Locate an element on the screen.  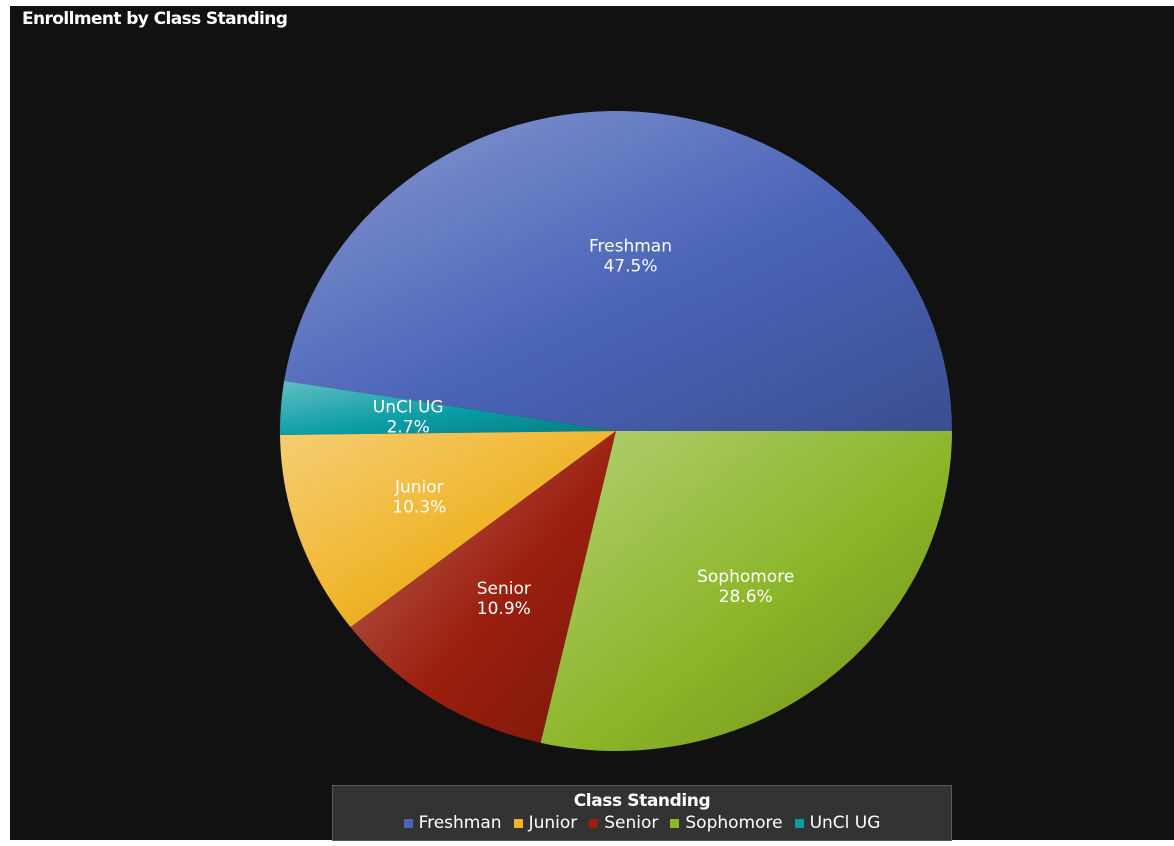
slice-value-uncl-ug: 2.7% is located at coordinates (408, 428).